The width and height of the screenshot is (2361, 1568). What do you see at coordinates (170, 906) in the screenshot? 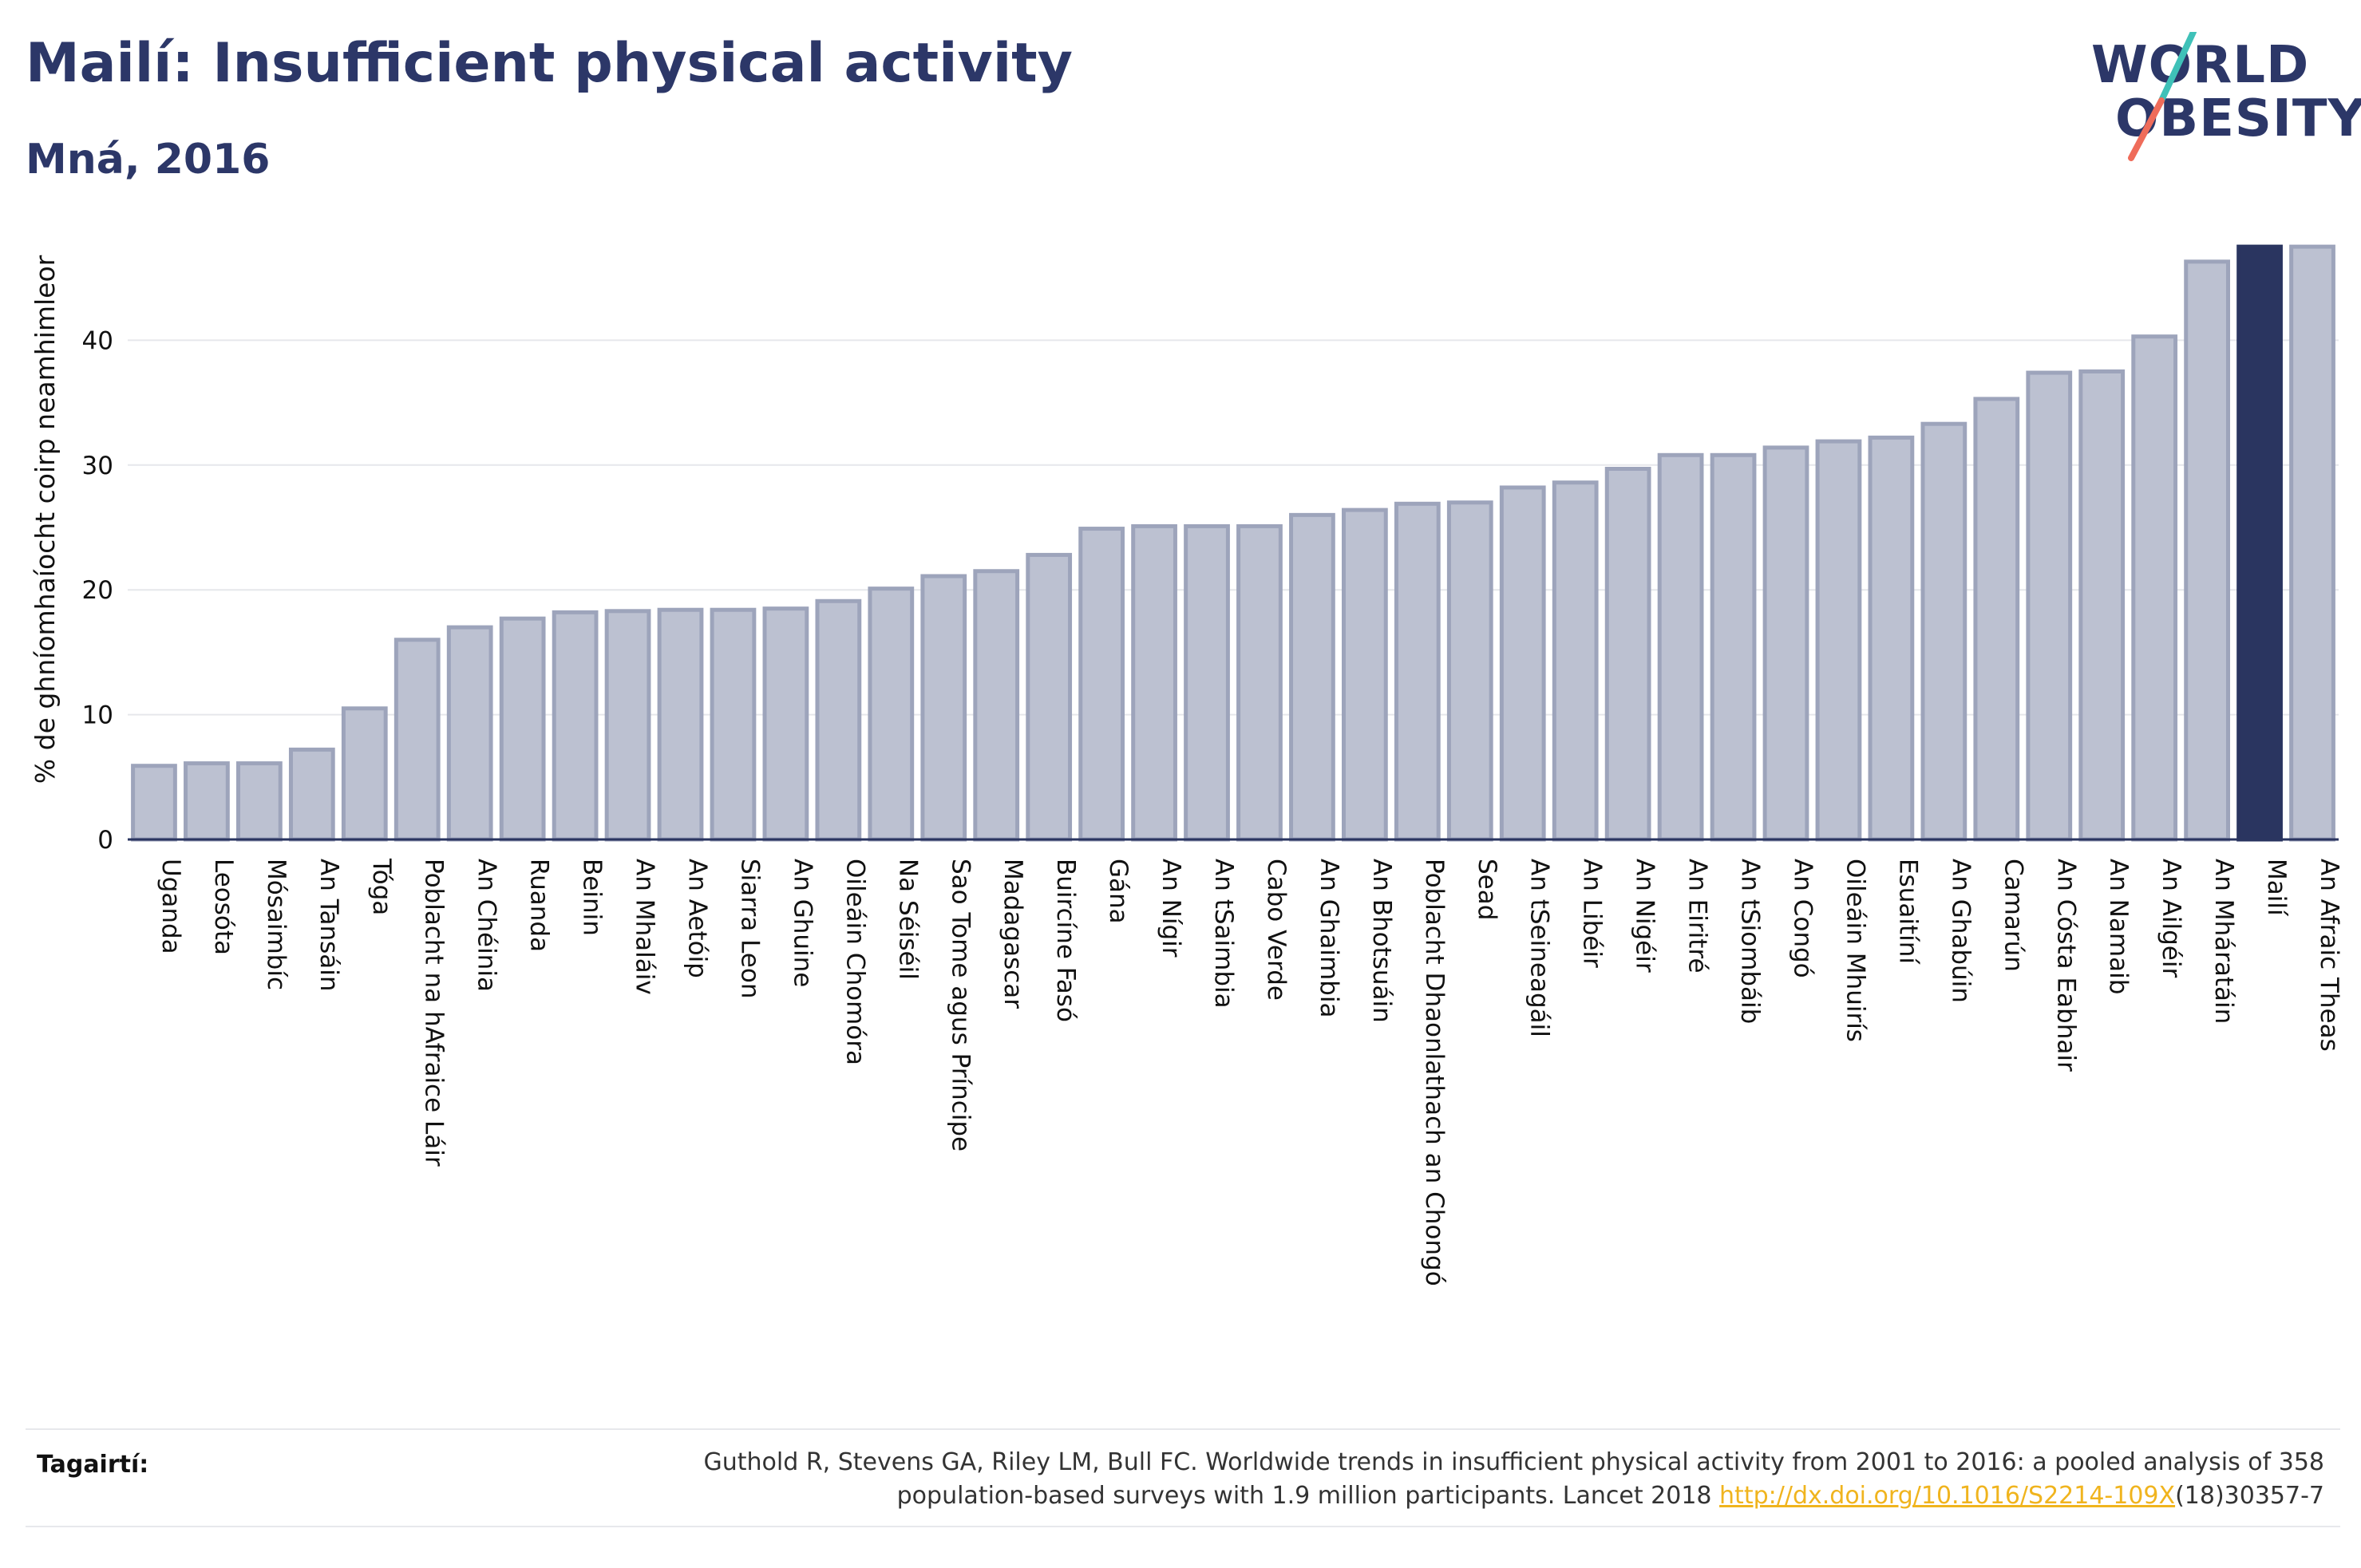
I see `x-tick-label: Uganda` at bounding box center [170, 906].